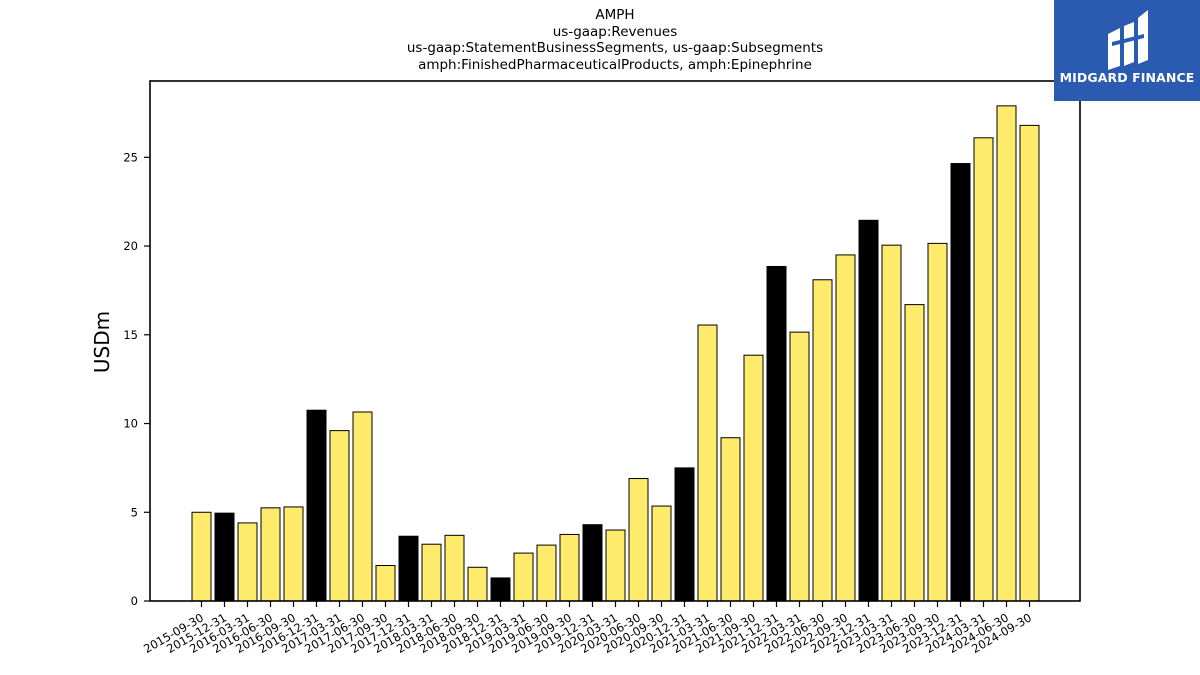 This screenshot has height=675, width=1200. What do you see at coordinates (134, 601) in the screenshot?
I see `y-tick-label: 0` at bounding box center [134, 601].